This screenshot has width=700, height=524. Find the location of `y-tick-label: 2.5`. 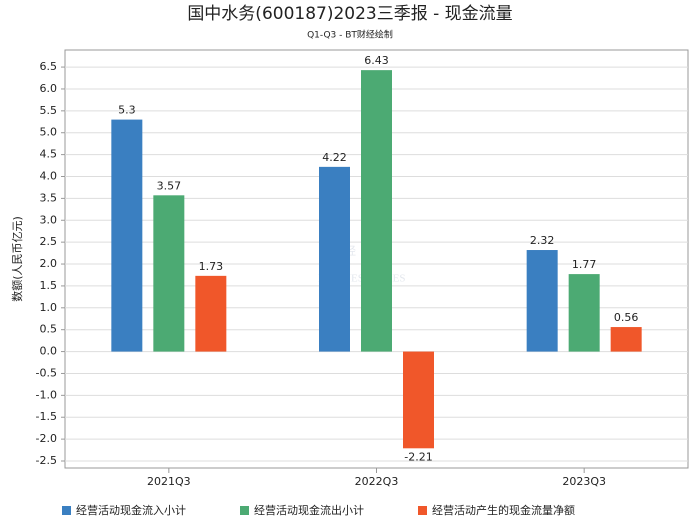

y-tick-label: 2.5 is located at coordinates (49, 241).